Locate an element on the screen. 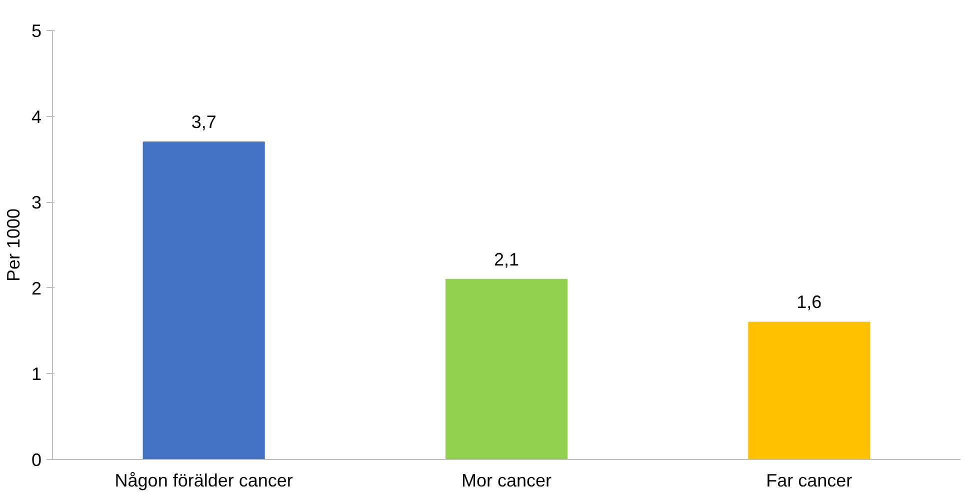 The width and height of the screenshot is (974, 493). y-tick-label: 0 is located at coordinates (36, 460).